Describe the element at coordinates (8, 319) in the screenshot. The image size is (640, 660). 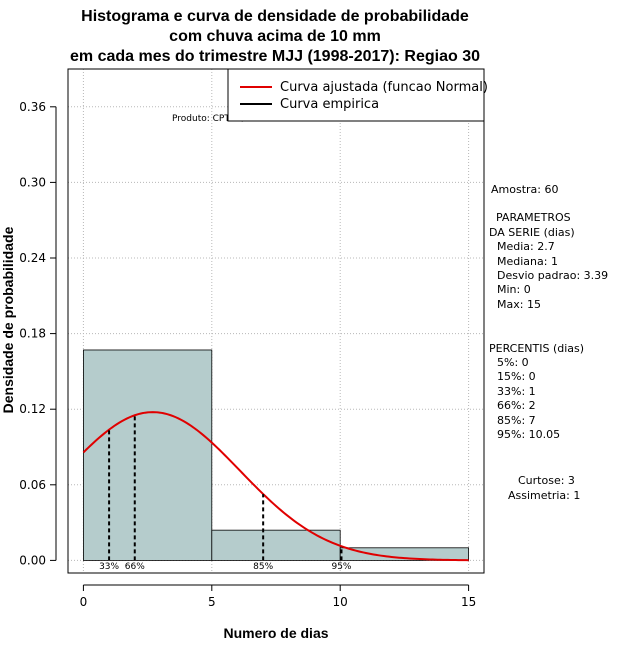
I see `y-axis-label: Densidade de probabilidade` at that location.